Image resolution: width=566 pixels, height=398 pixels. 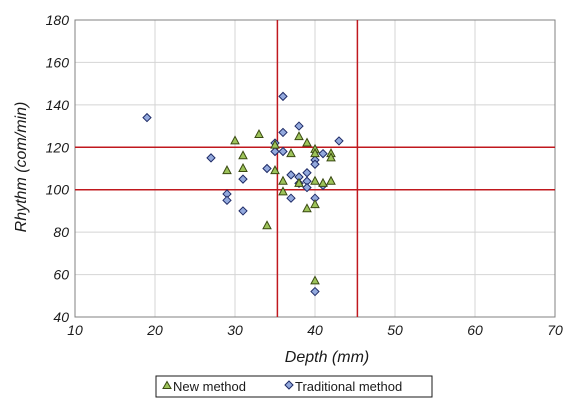 I want to click on legend-box, so click(x=294, y=386).